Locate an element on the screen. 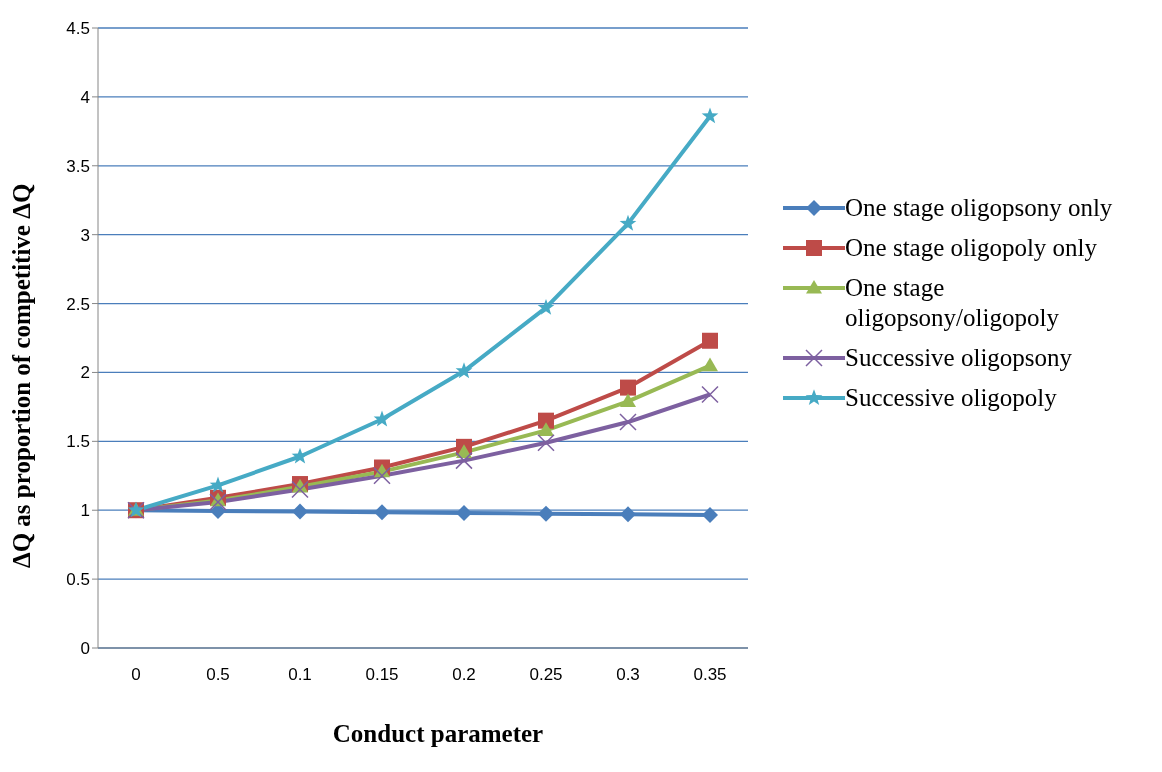 This screenshot has height=772, width=1162. x-axis-title: Conduct parameter is located at coordinates (438, 734).